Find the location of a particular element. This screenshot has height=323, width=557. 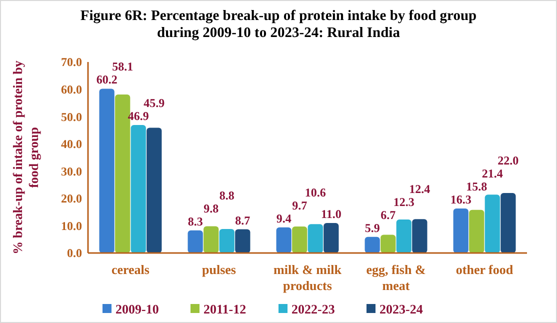

data-label: 8.8 is located at coordinates (226, 195).